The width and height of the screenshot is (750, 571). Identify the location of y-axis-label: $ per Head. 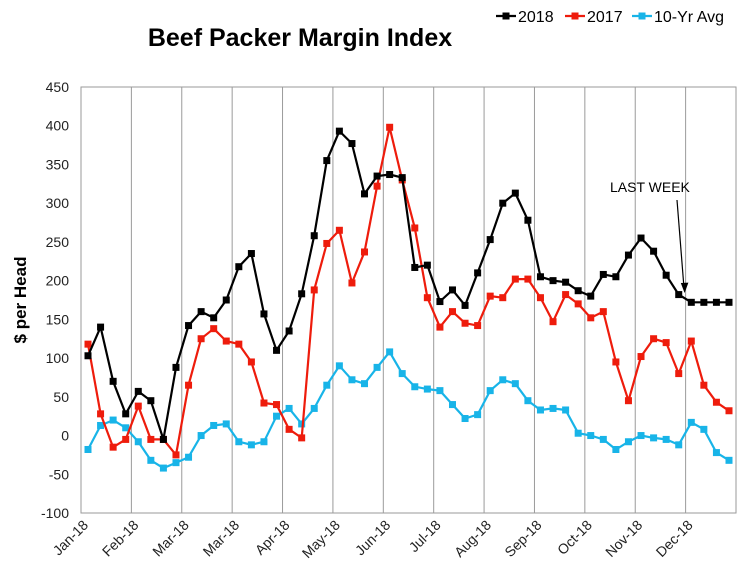
(20, 300).